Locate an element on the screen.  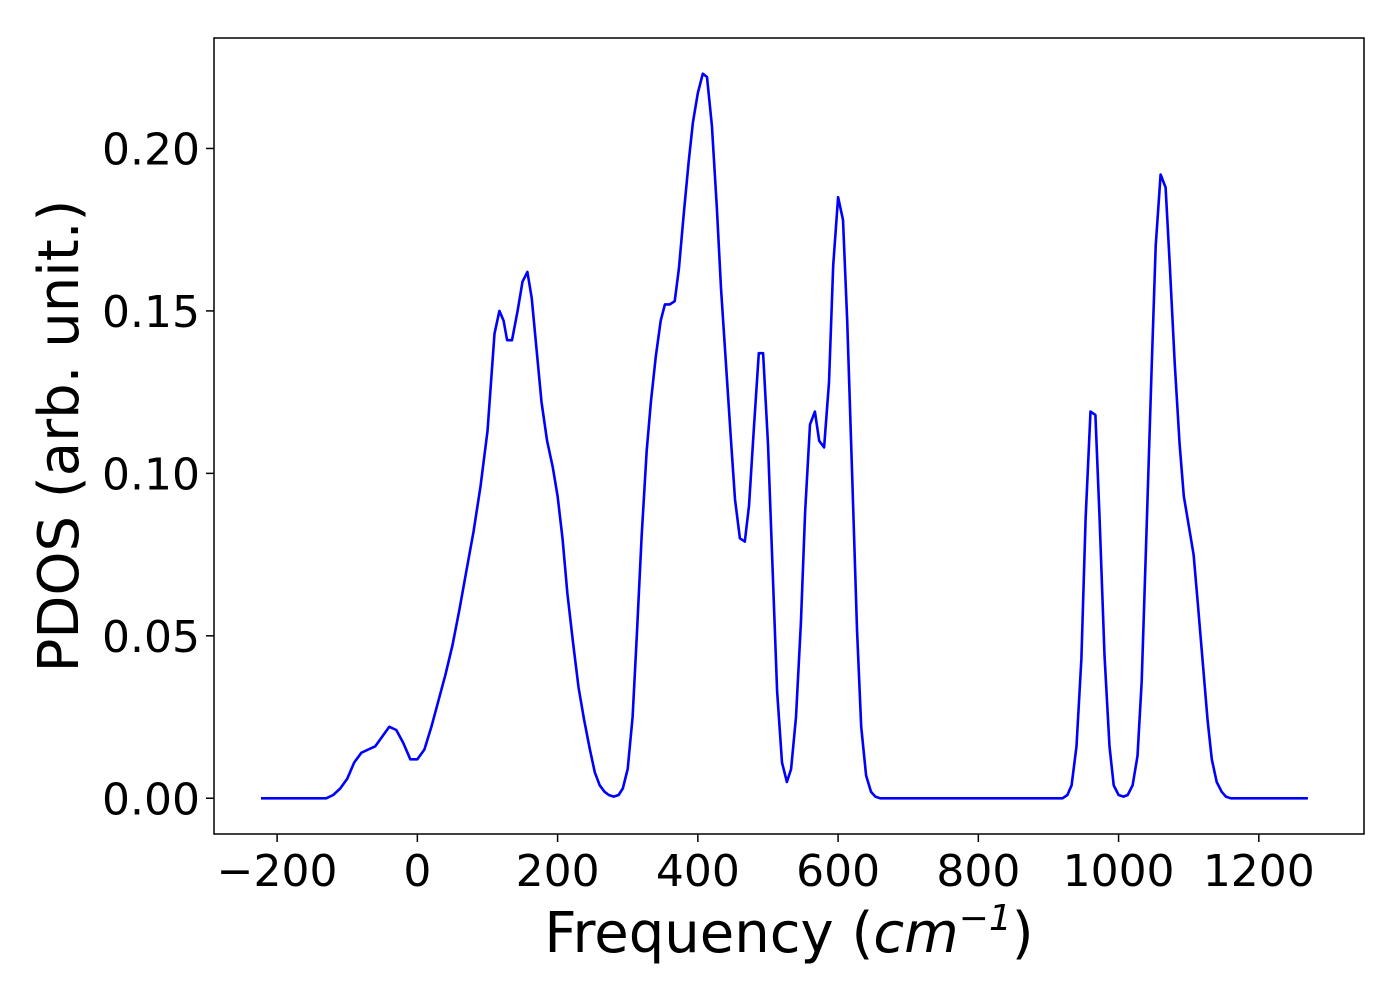
x-tick-label: 800 is located at coordinates (978, 871).